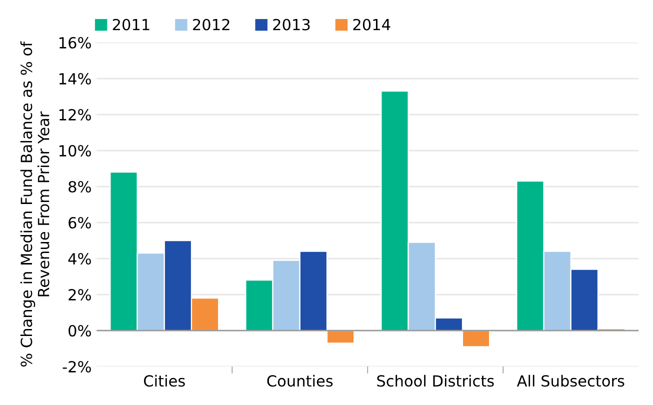 The width and height of the screenshot is (653, 405). Describe the element at coordinates (79, 258) in the screenshot. I see `y-tick-label: 4%` at that location.